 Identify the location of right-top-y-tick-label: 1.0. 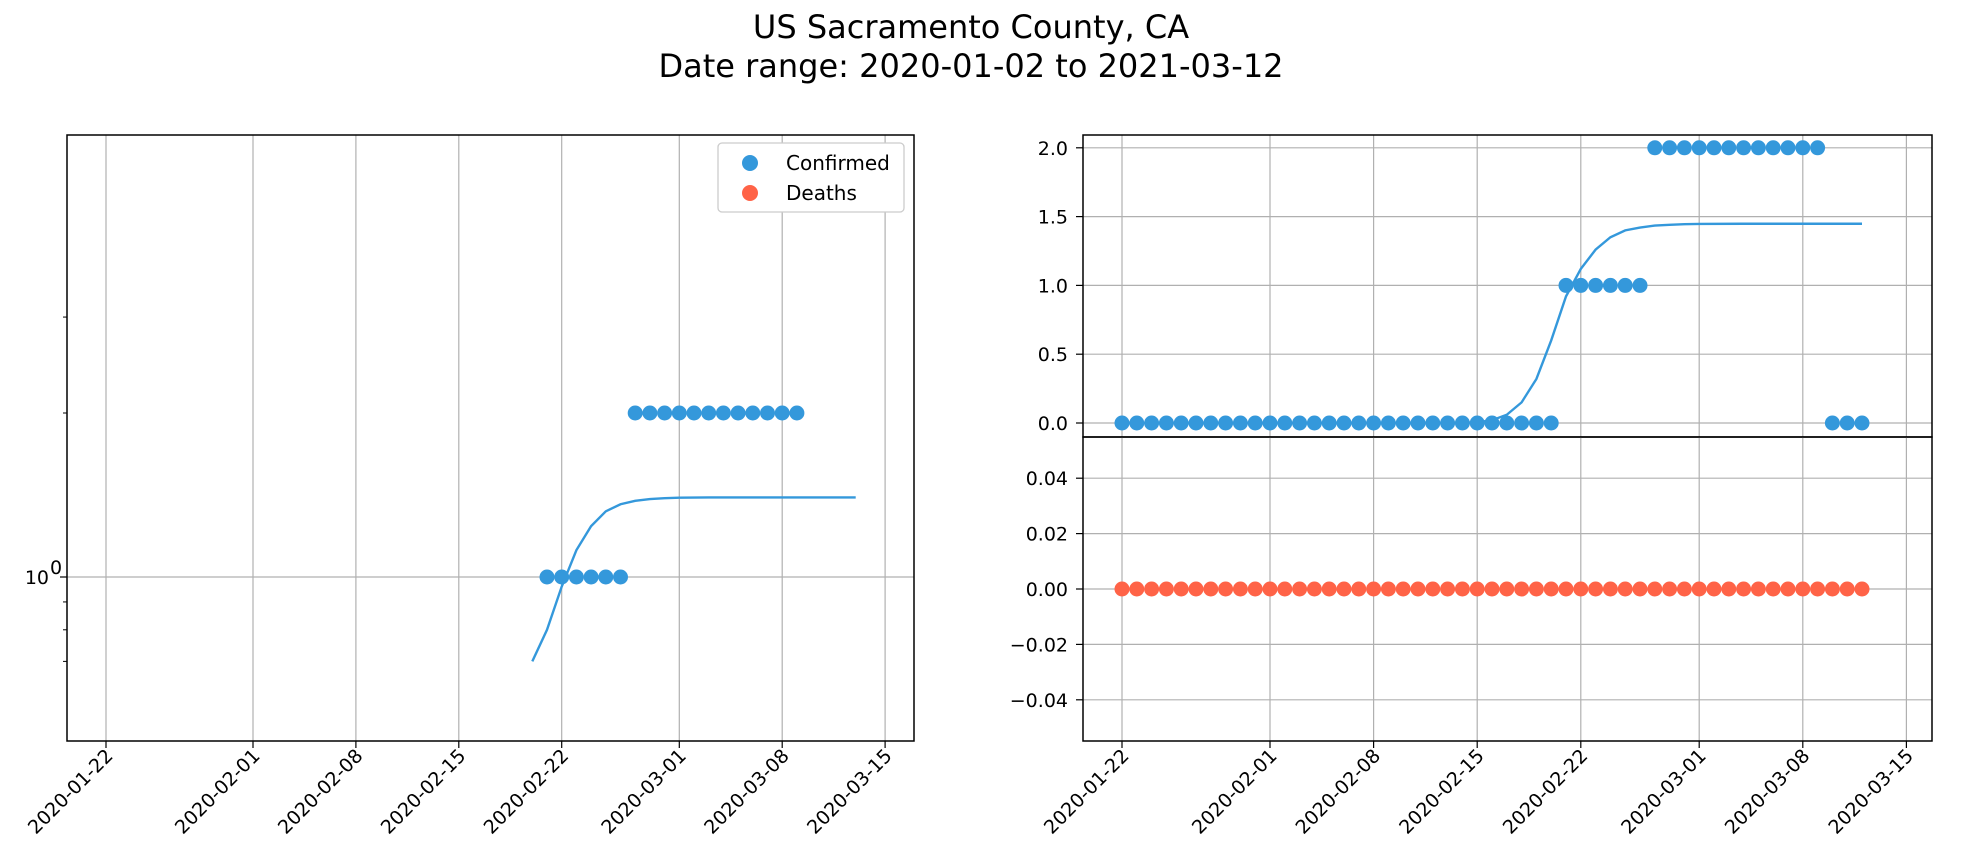
(1053, 286).